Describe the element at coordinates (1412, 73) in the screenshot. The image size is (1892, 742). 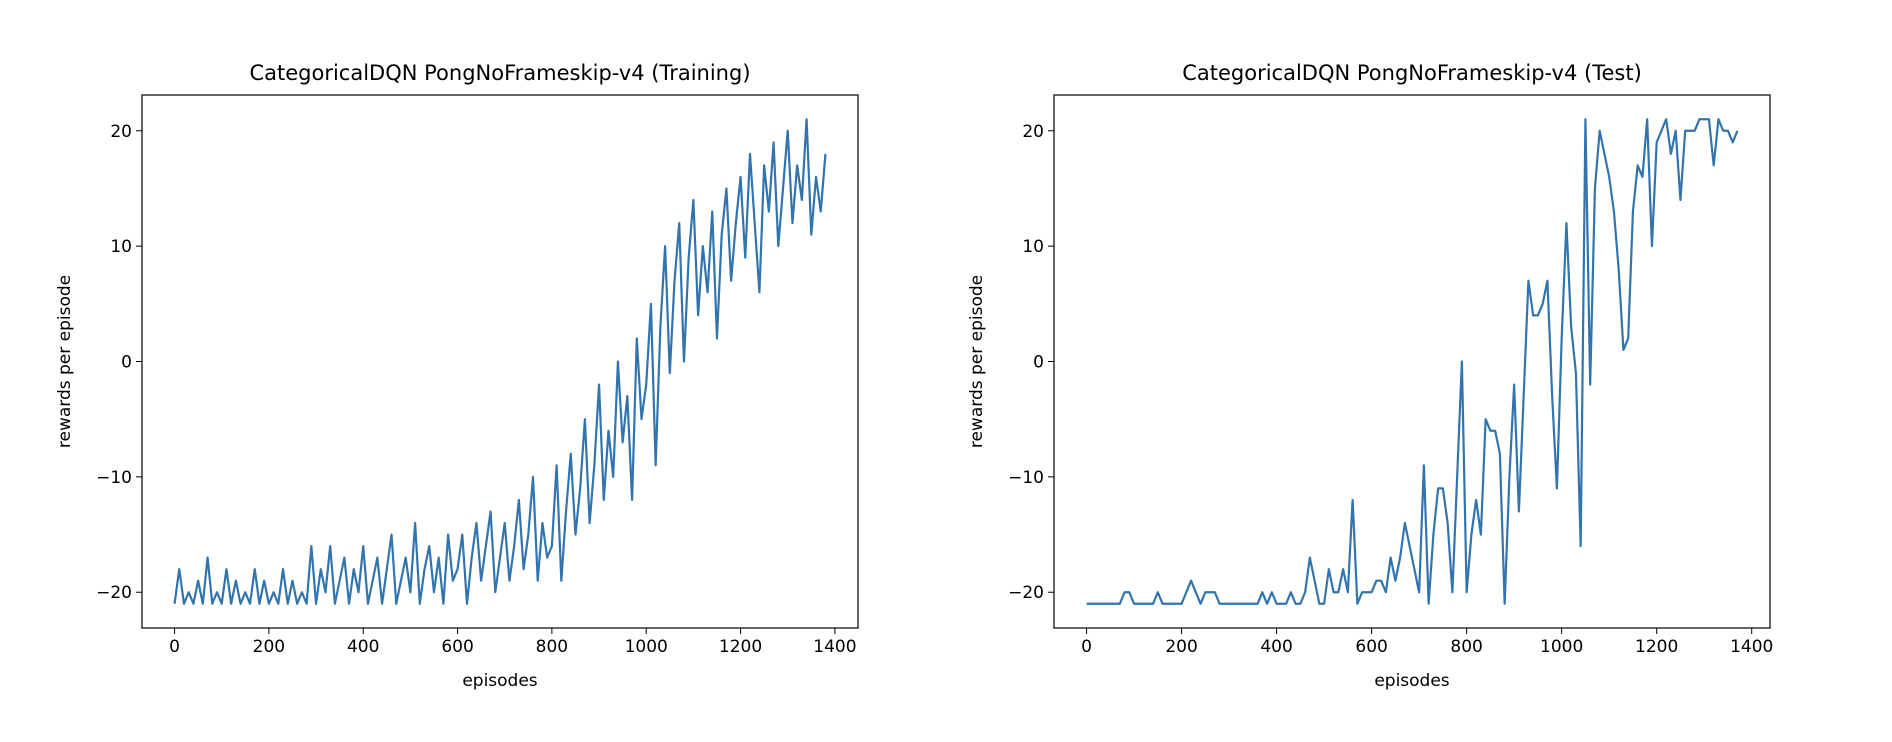
I see `chart-title: CategoricalDQN PongNoFrameskip-v4 (Test)` at that location.